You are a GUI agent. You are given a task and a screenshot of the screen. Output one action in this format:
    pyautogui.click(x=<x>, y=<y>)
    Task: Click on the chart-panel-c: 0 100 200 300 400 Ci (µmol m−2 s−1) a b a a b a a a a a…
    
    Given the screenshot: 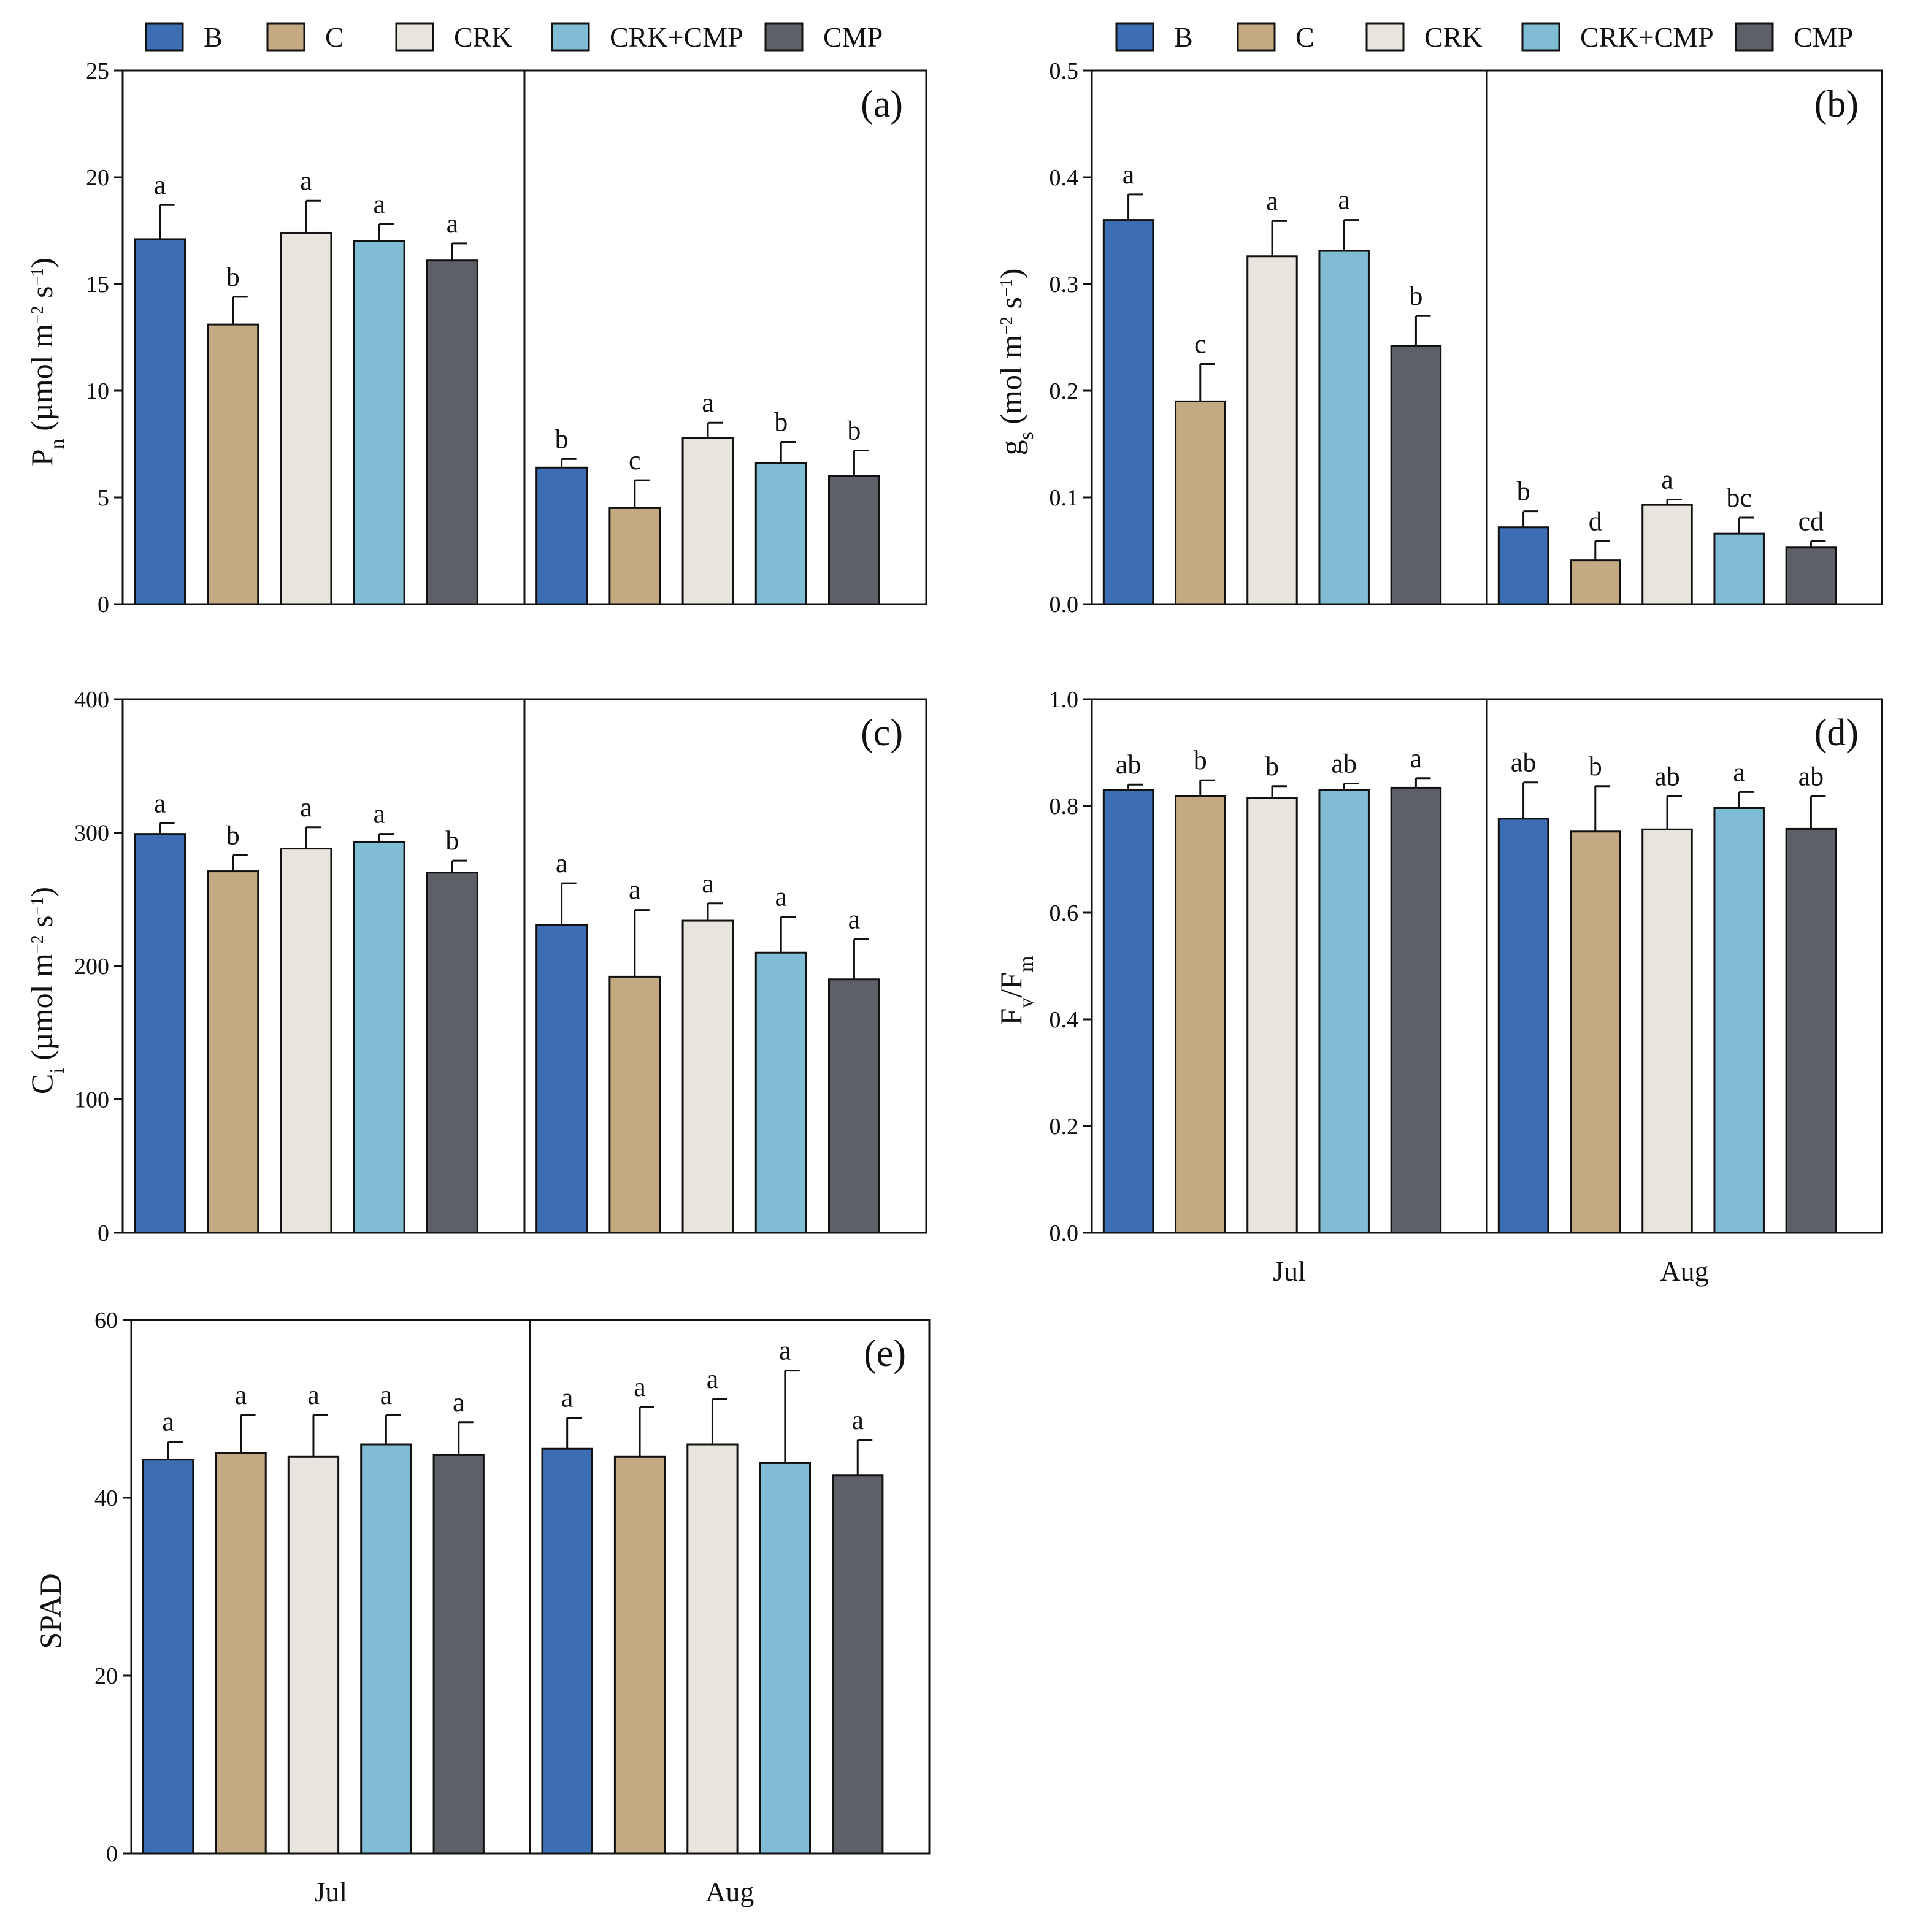 What is the action you would take?
    pyautogui.click(x=476, y=966)
    